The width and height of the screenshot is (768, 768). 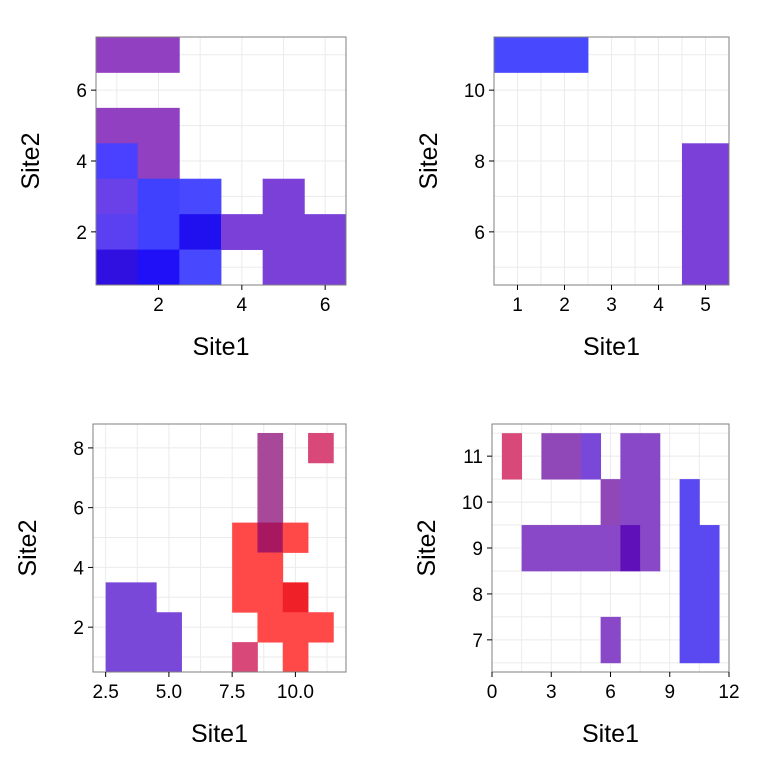 What do you see at coordinates (477, 641) in the screenshot?
I see `y-tick-label: 7` at bounding box center [477, 641].